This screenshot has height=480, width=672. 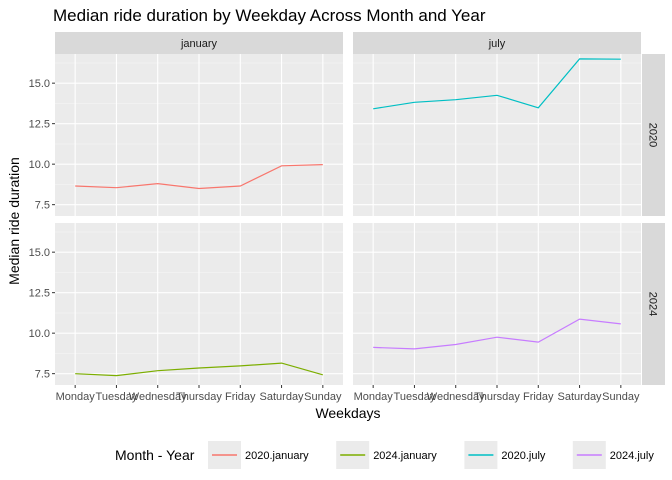 I want to click on legend-entry-2020.january: 2020.january, so click(x=258, y=455).